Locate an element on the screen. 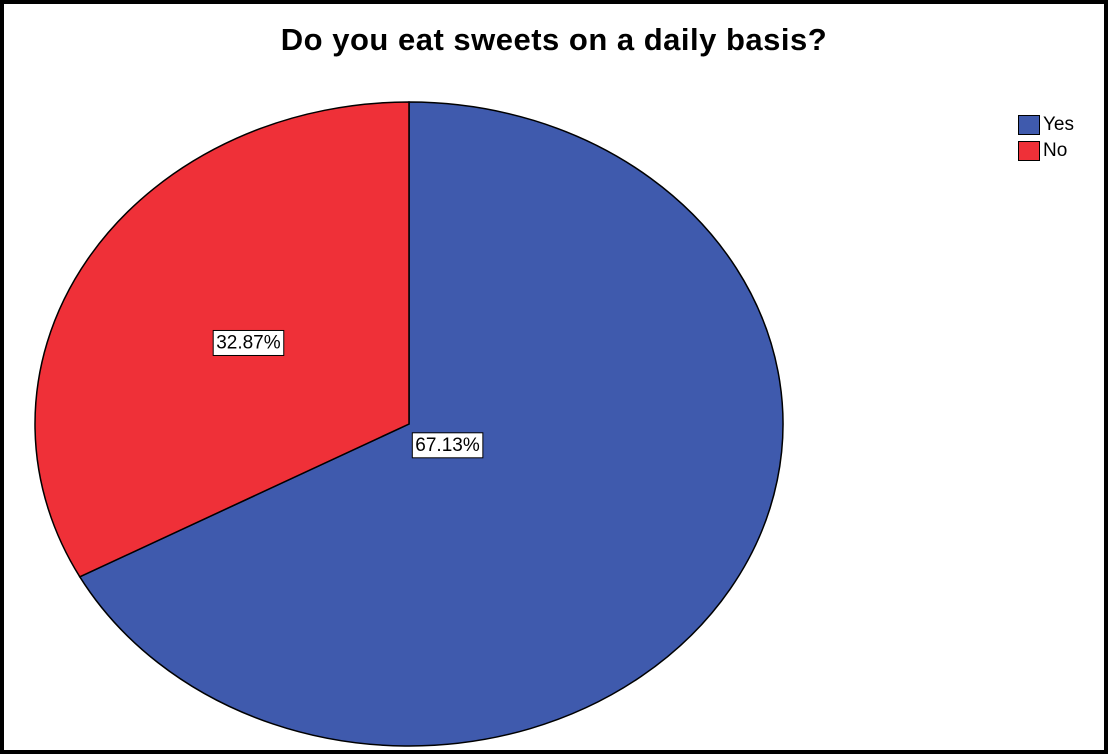  legend-item-no: No is located at coordinates (1046, 151).